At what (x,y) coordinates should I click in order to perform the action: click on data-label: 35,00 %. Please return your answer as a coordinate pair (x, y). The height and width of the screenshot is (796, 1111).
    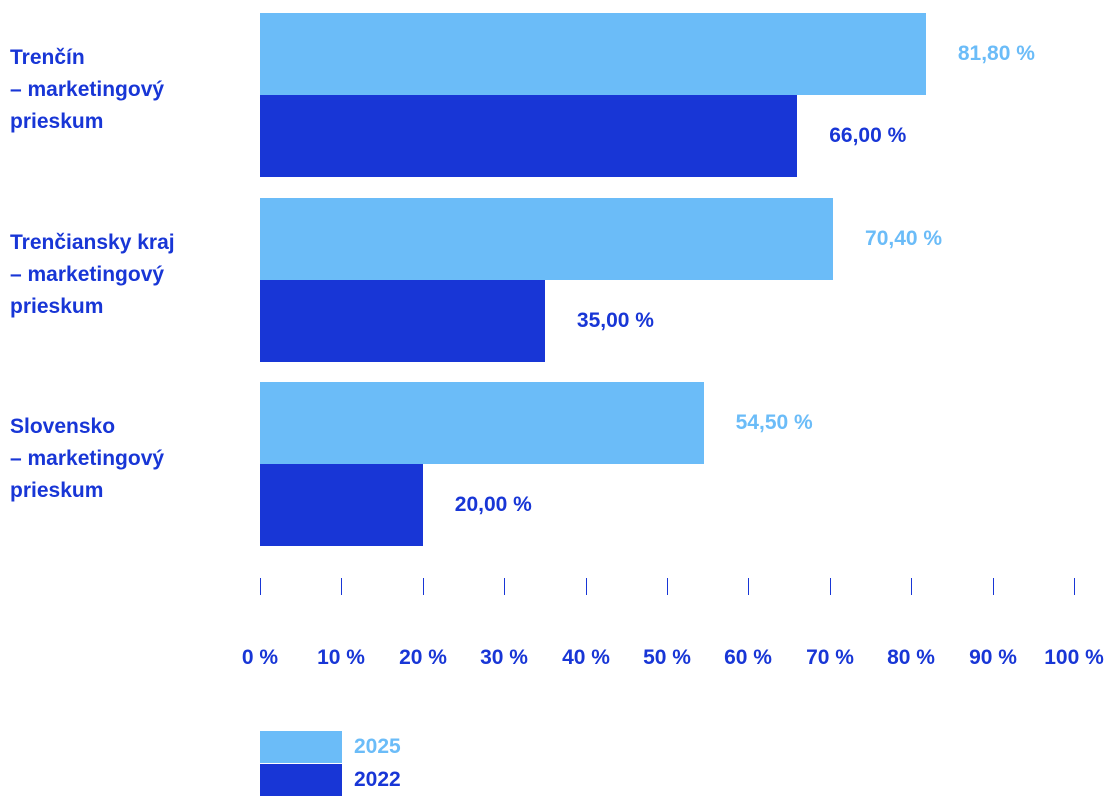
    Looking at the image, I should click on (615, 320).